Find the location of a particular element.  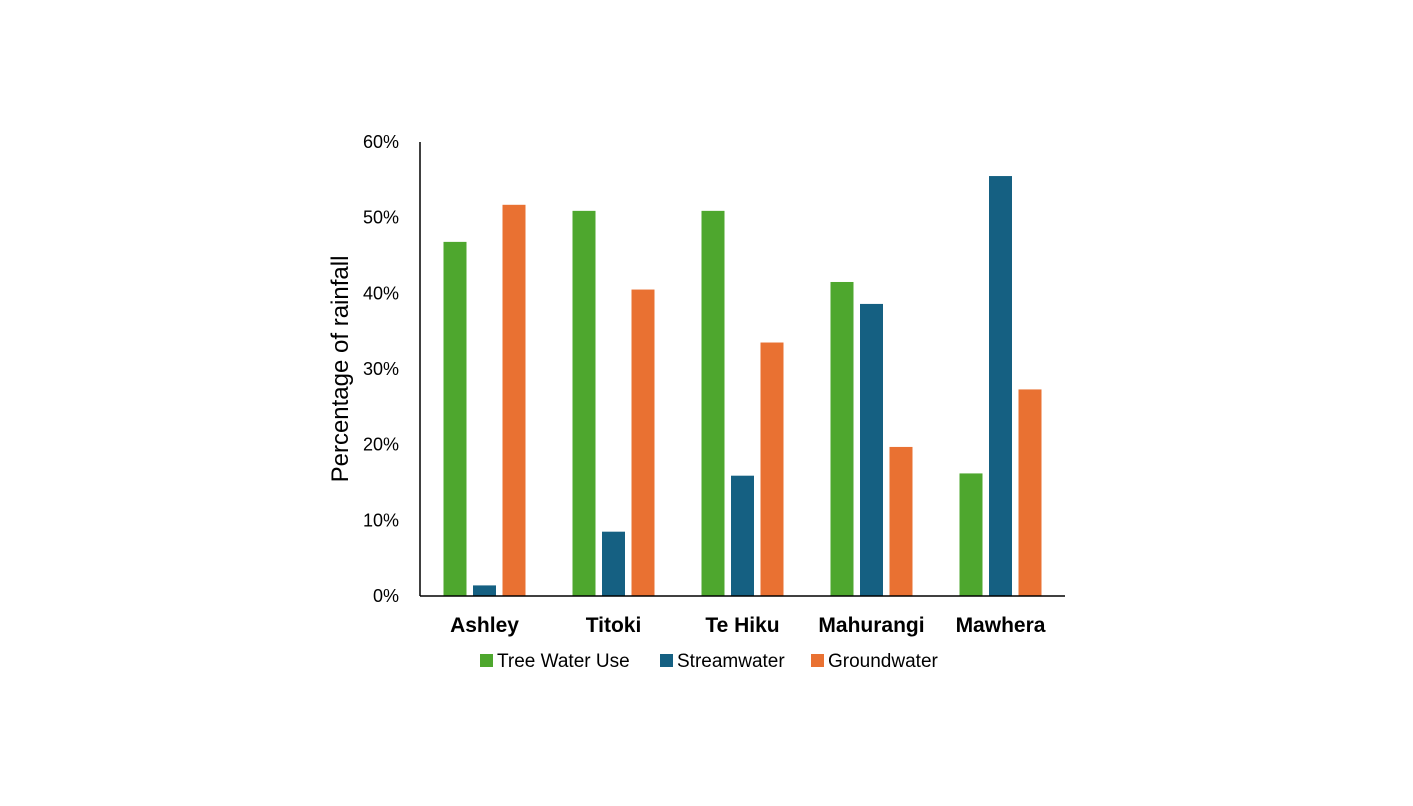

legend-swatch-streamwater is located at coordinates (666, 660).